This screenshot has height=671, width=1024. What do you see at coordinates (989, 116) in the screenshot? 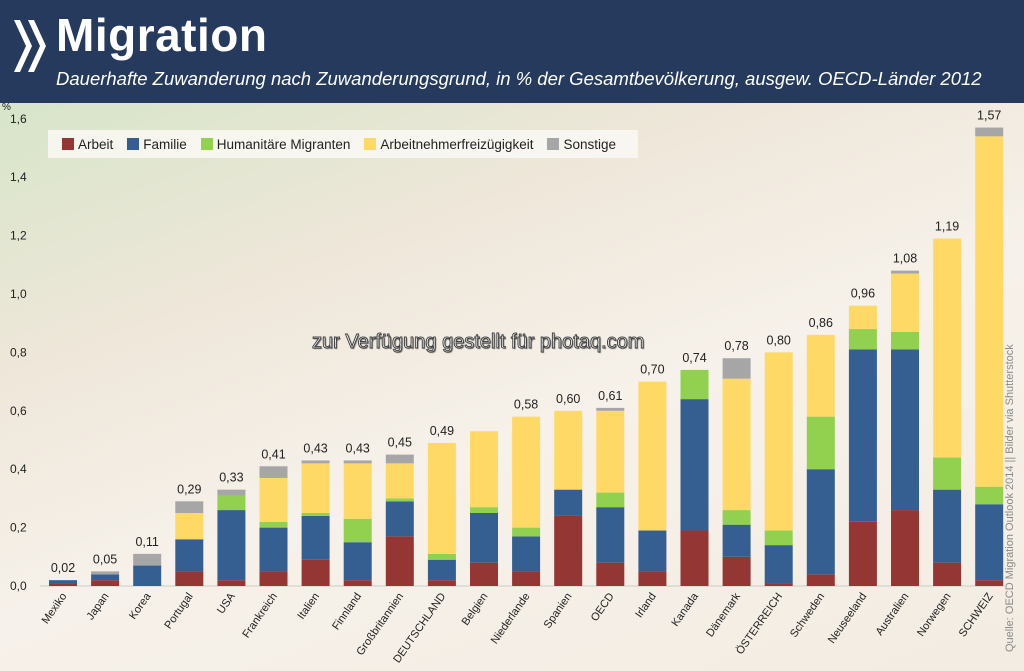
I see `total-label: 1,57` at bounding box center [989, 116].